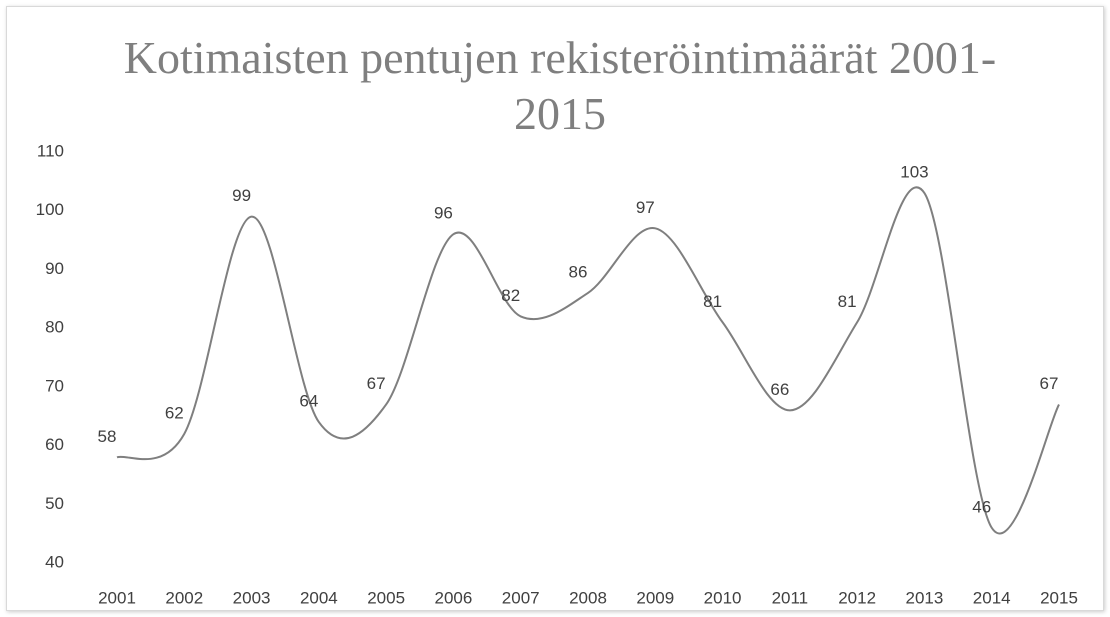 This screenshot has height=617, width=1110. I want to click on data-label: 99, so click(241, 195).